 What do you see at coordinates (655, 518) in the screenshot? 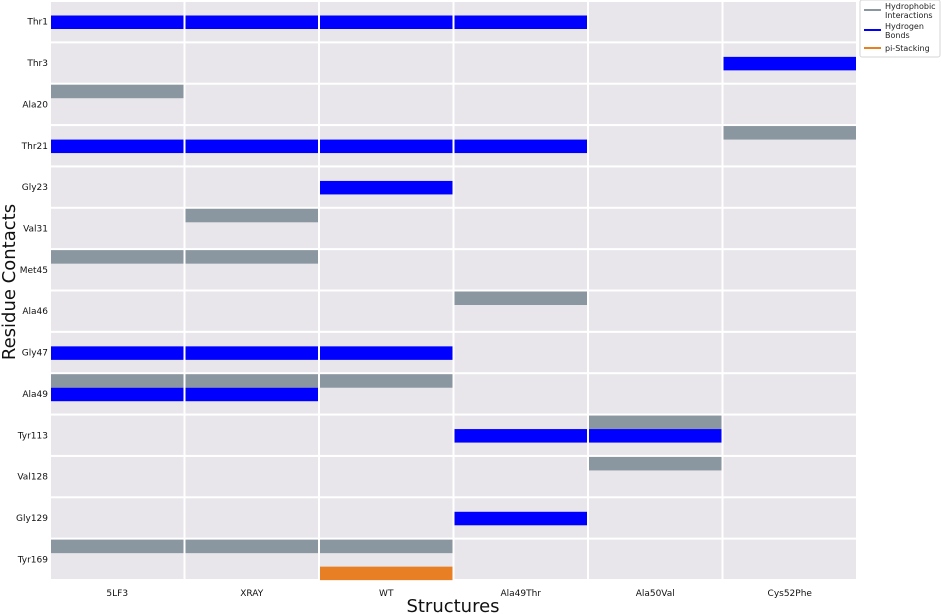
I see `cell-gly129-ala50val` at bounding box center [655, 518].